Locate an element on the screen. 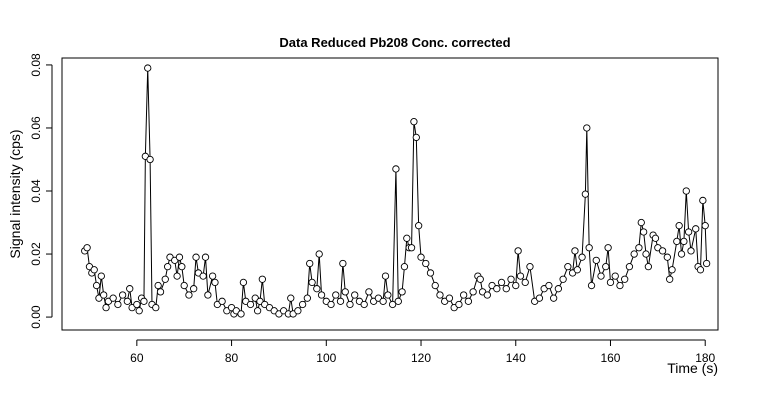 Image resolution: width=760 pixels, height=405 pixels. y-tick-label: 0.00 is located at coordinates (36, 317).